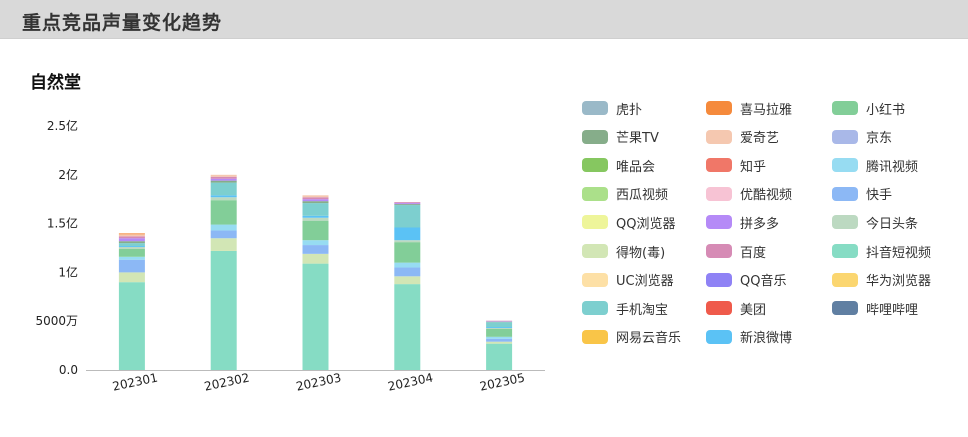 The image size is (968, 437). I want to click on legend-item: 爱奇艺, so click(742, 137).